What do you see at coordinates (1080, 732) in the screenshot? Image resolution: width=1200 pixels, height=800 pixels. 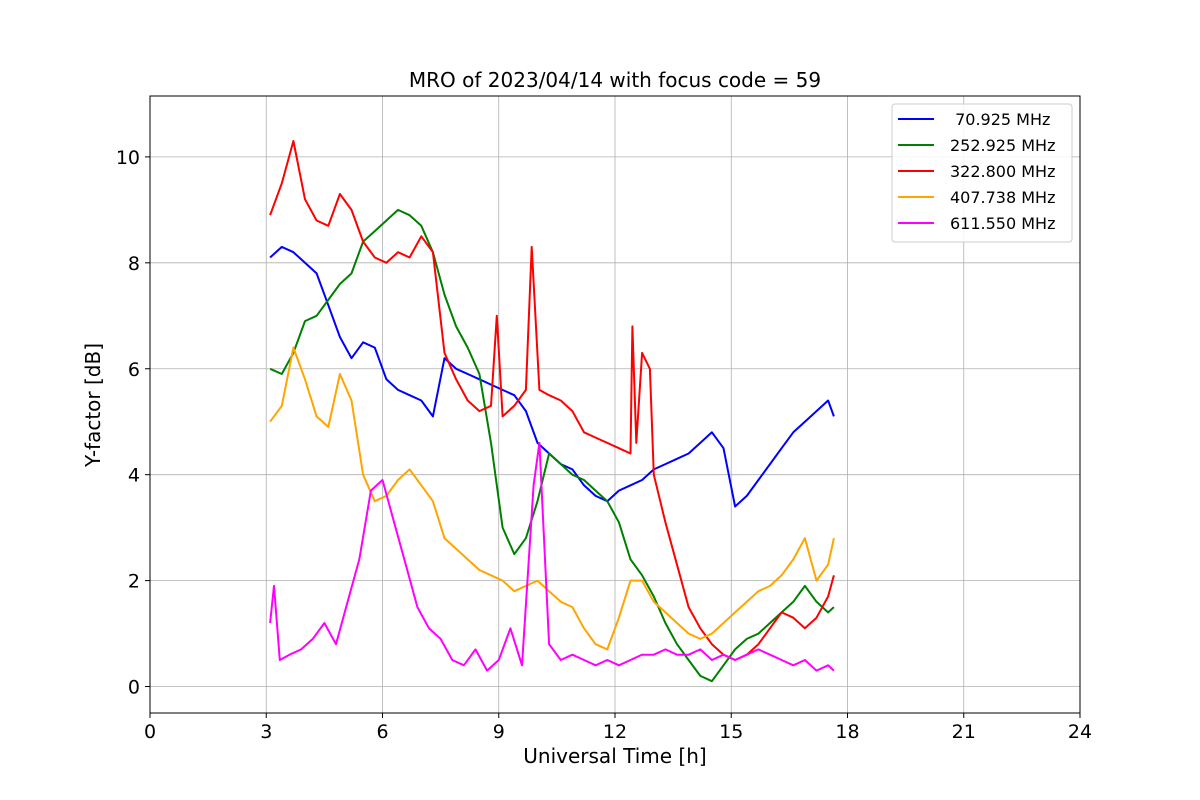 I see `x-tick-label: 24` at bounding box center [1080, 732].